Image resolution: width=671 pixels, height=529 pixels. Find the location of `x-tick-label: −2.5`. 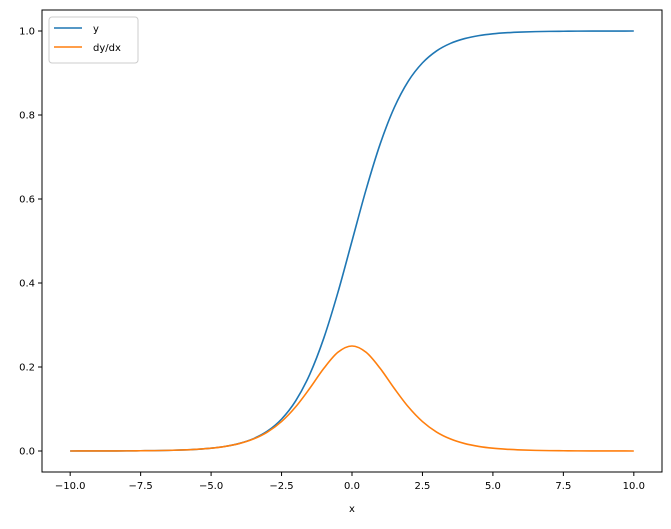

x-tick-label: −2.5 is located at coordinates (281, 486).